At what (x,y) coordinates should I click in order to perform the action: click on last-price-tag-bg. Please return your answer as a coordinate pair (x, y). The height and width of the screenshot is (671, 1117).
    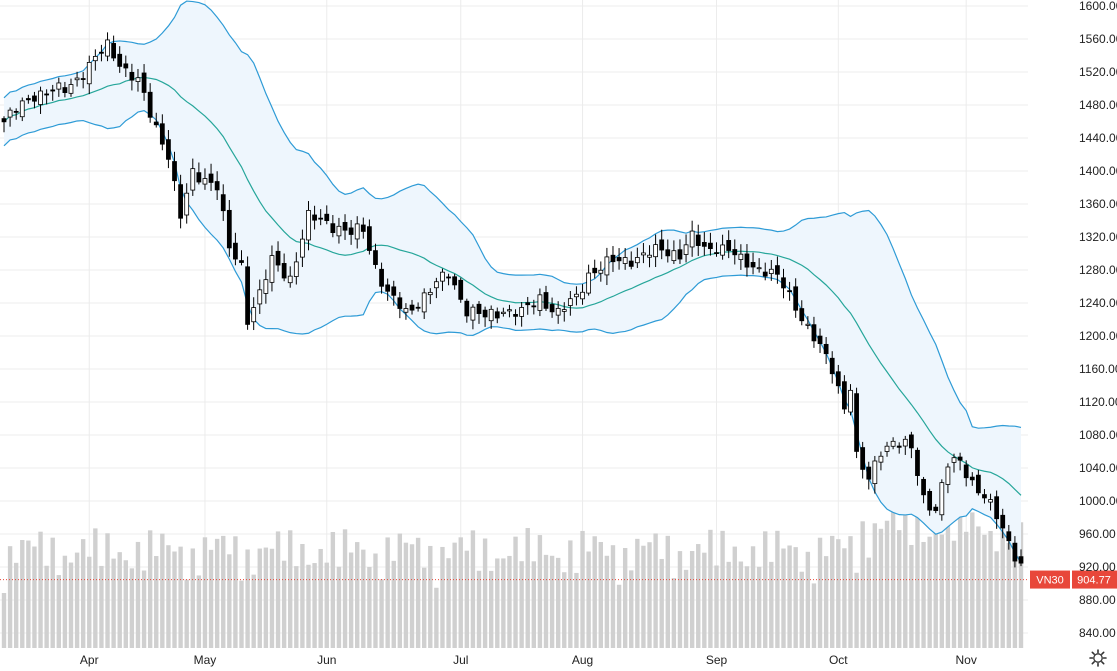
    Looking at the image, I should click on (1094, 579).